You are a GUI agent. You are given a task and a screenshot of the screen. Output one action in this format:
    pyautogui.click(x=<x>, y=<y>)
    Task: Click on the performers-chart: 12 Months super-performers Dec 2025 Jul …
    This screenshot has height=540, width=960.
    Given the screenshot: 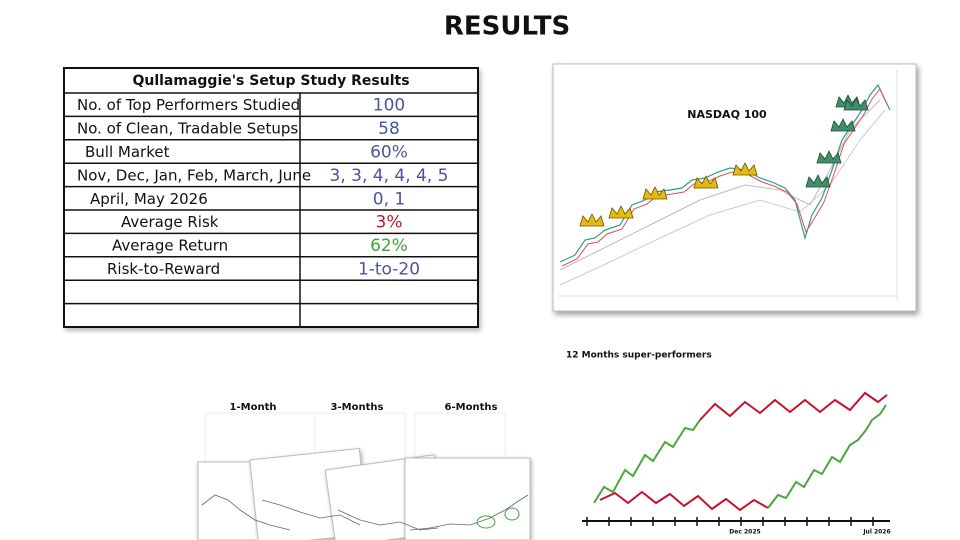 What is the action you would take?
    pyautogui.click(x=728, y=443)
    